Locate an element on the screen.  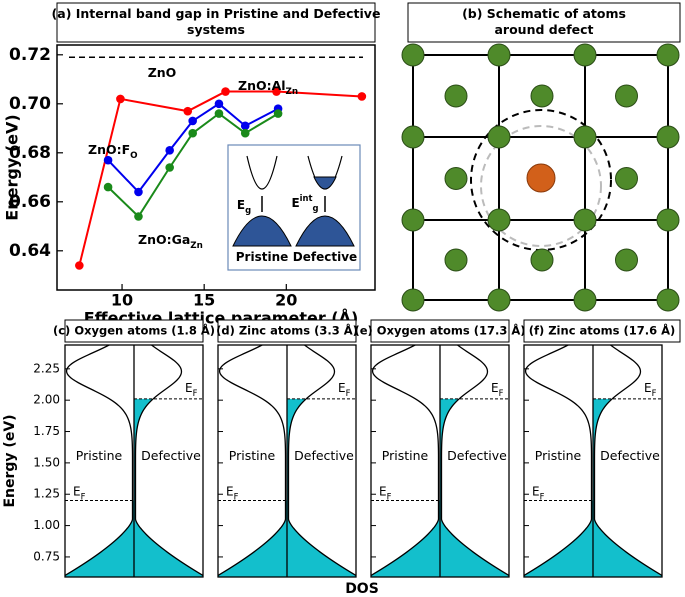
neighbor-shell is located at coordinates (541, 186).